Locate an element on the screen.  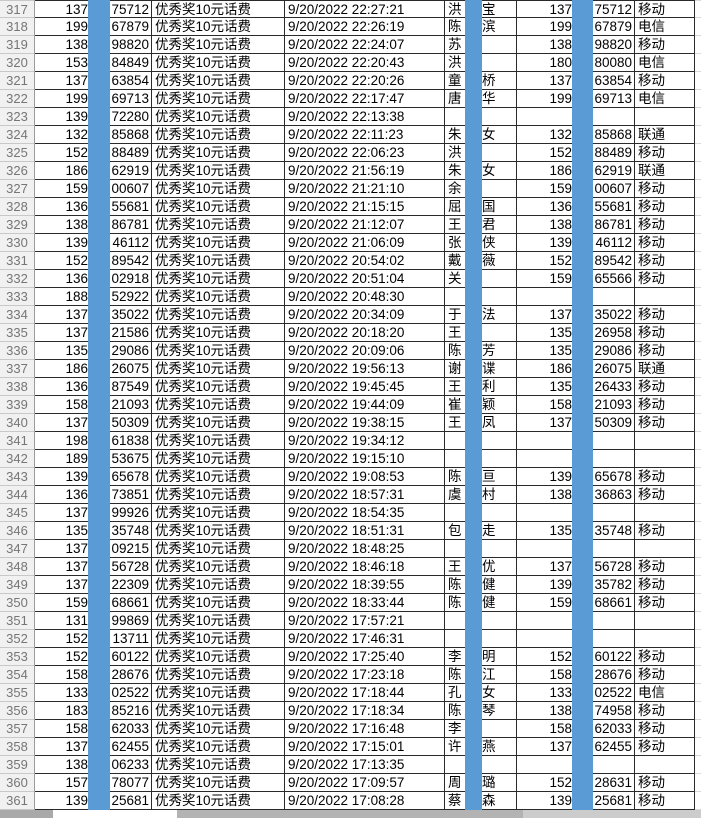
row-number-header: 357 is located at coordinates (17, 729).